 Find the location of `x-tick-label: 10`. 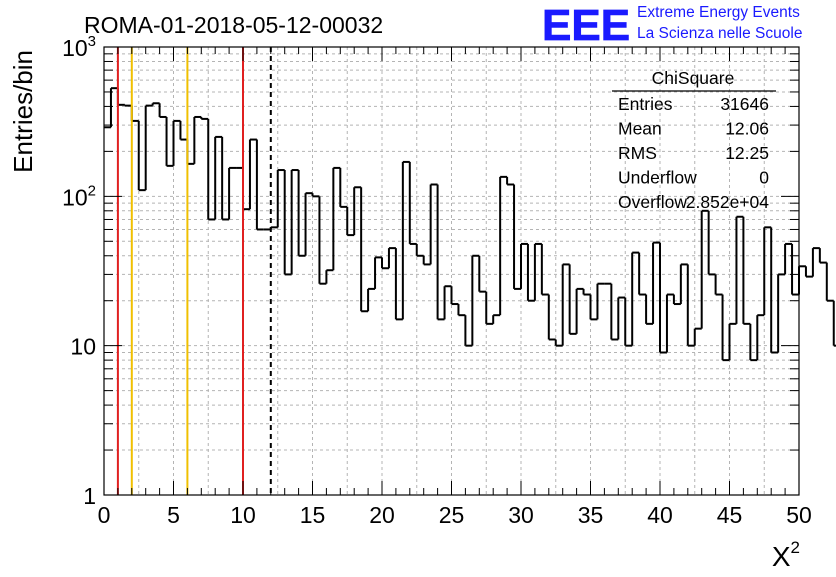

x-tick-label: 10 is located at coordinates (243, 515).